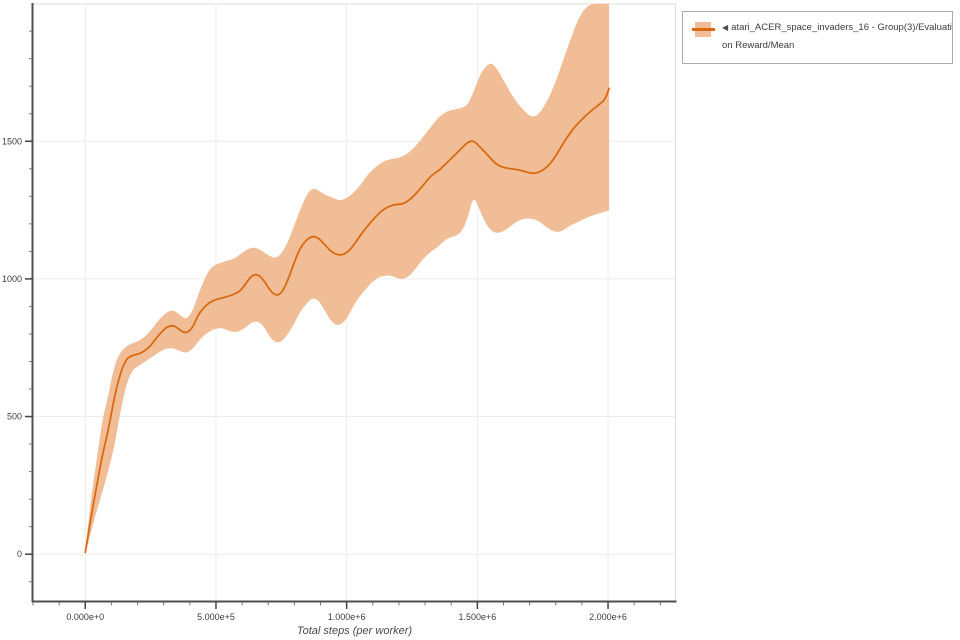  What do you see at coordinates (14, 417) in the screenshot?
I see `y-tick-label: 500` at bounding box center [14, 417].